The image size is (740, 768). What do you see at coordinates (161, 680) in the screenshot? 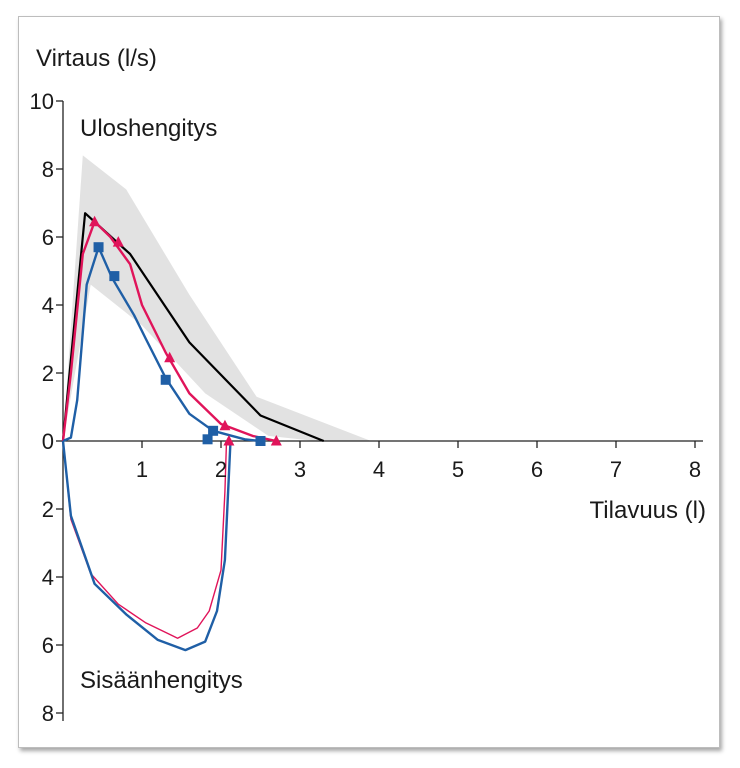
I see `annotation-inspiration: Sisäänhengitys` at bounding box center [161, 680].